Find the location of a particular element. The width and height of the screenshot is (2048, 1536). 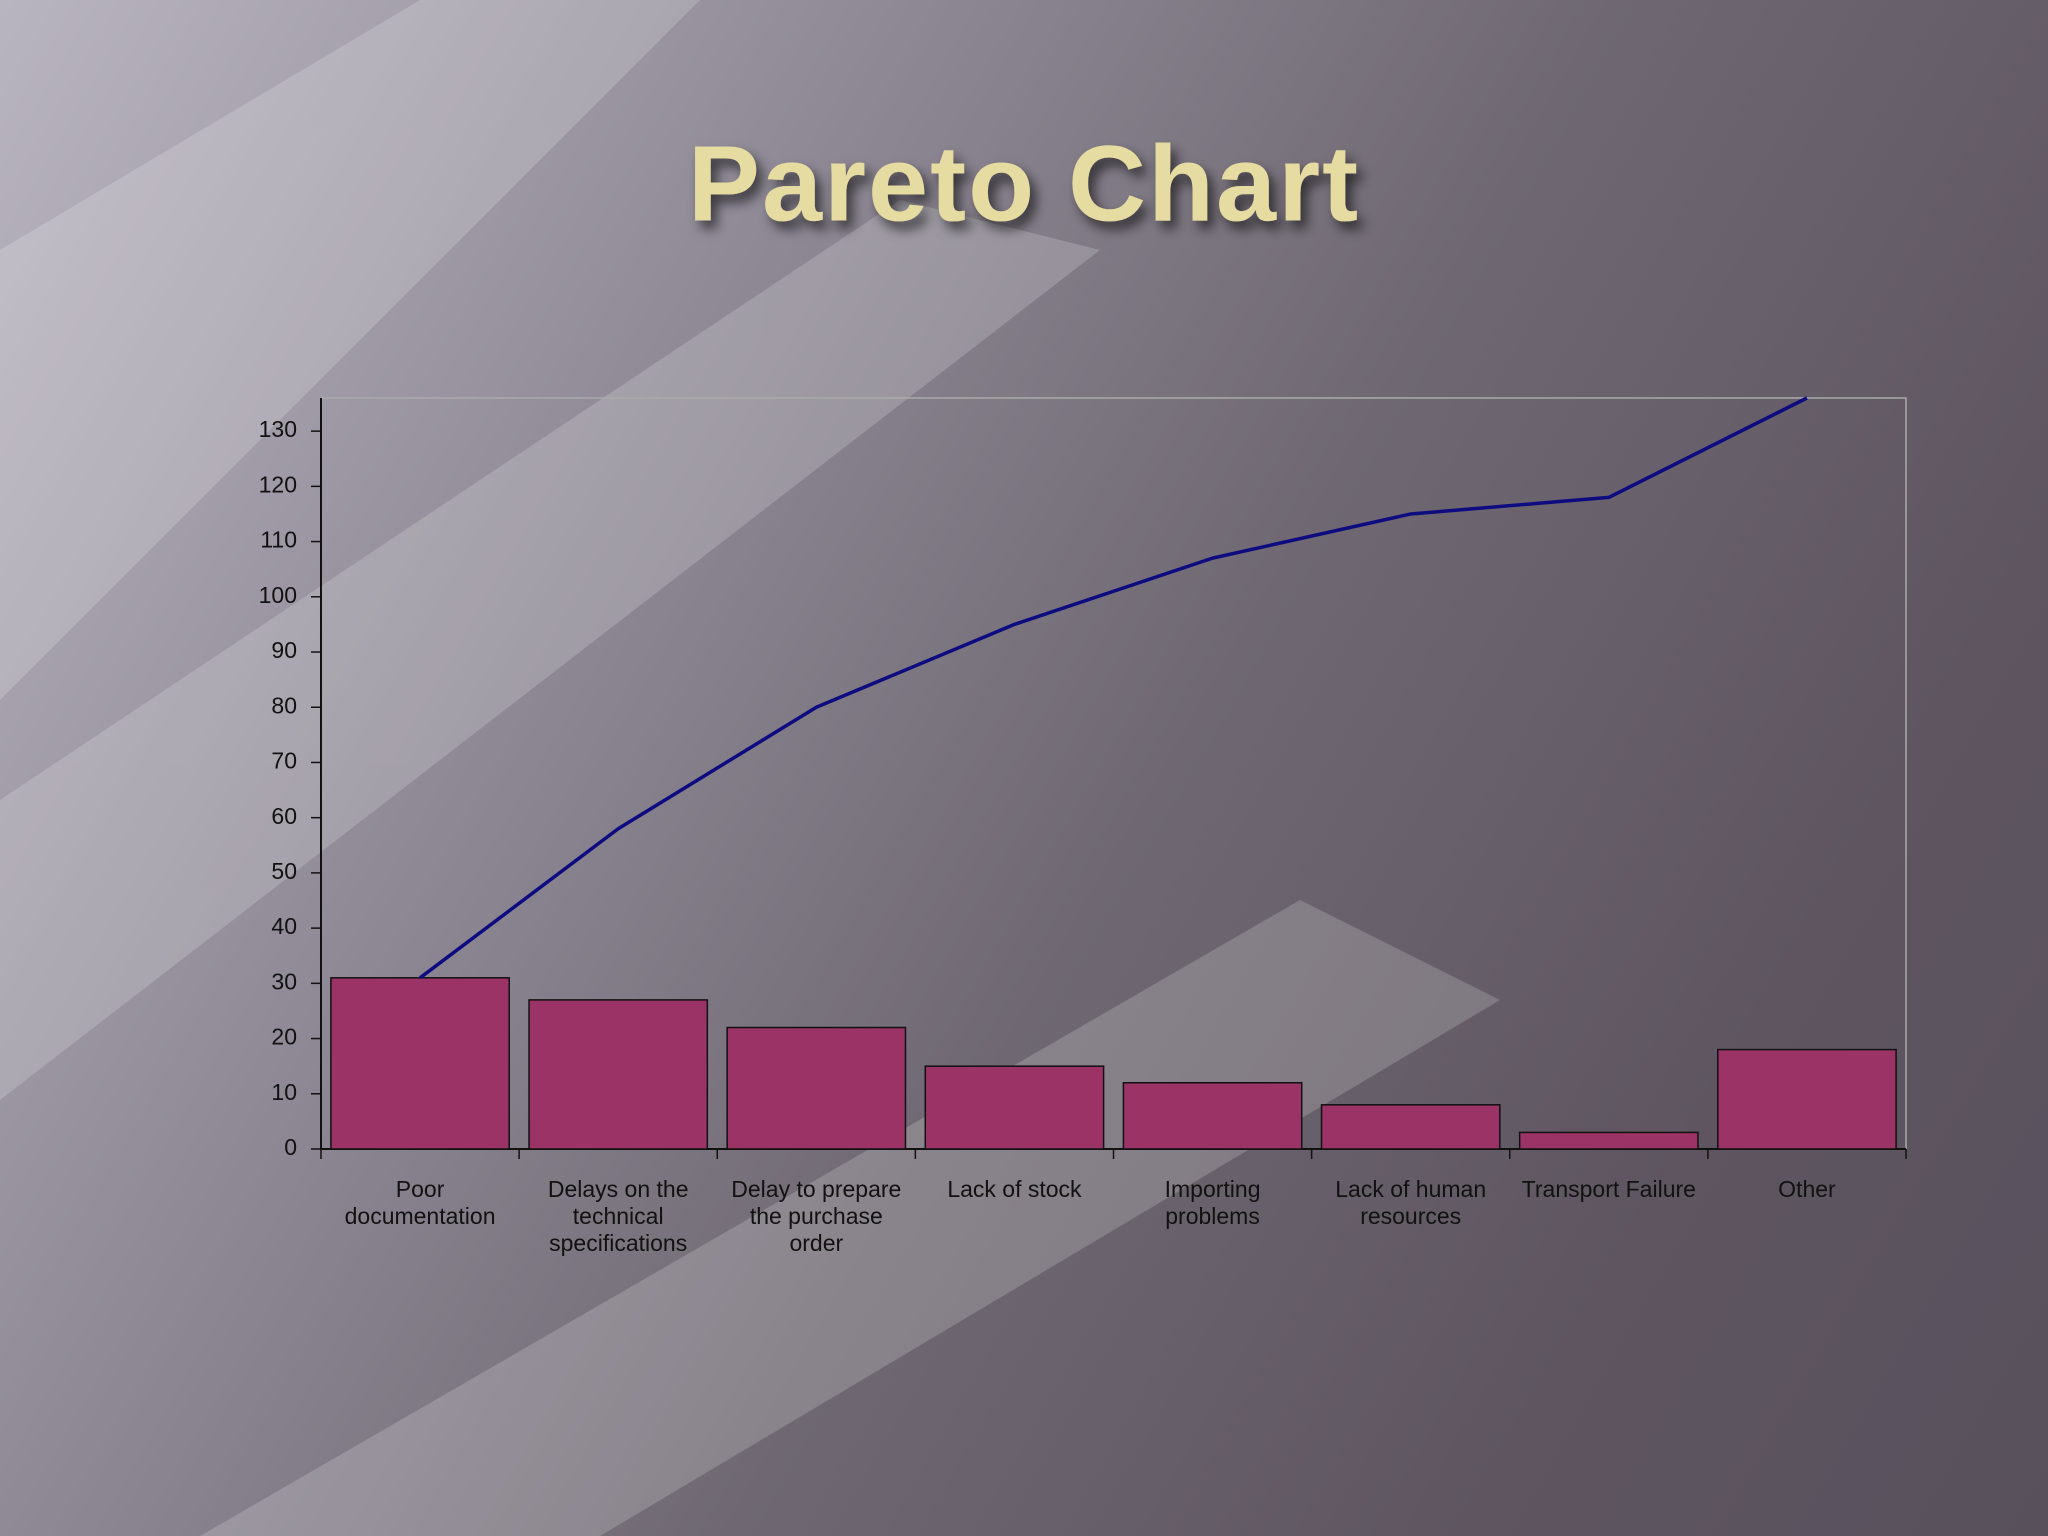

x-tick-label: Delays on the technical specifications is located at coordinates (618, 1216).